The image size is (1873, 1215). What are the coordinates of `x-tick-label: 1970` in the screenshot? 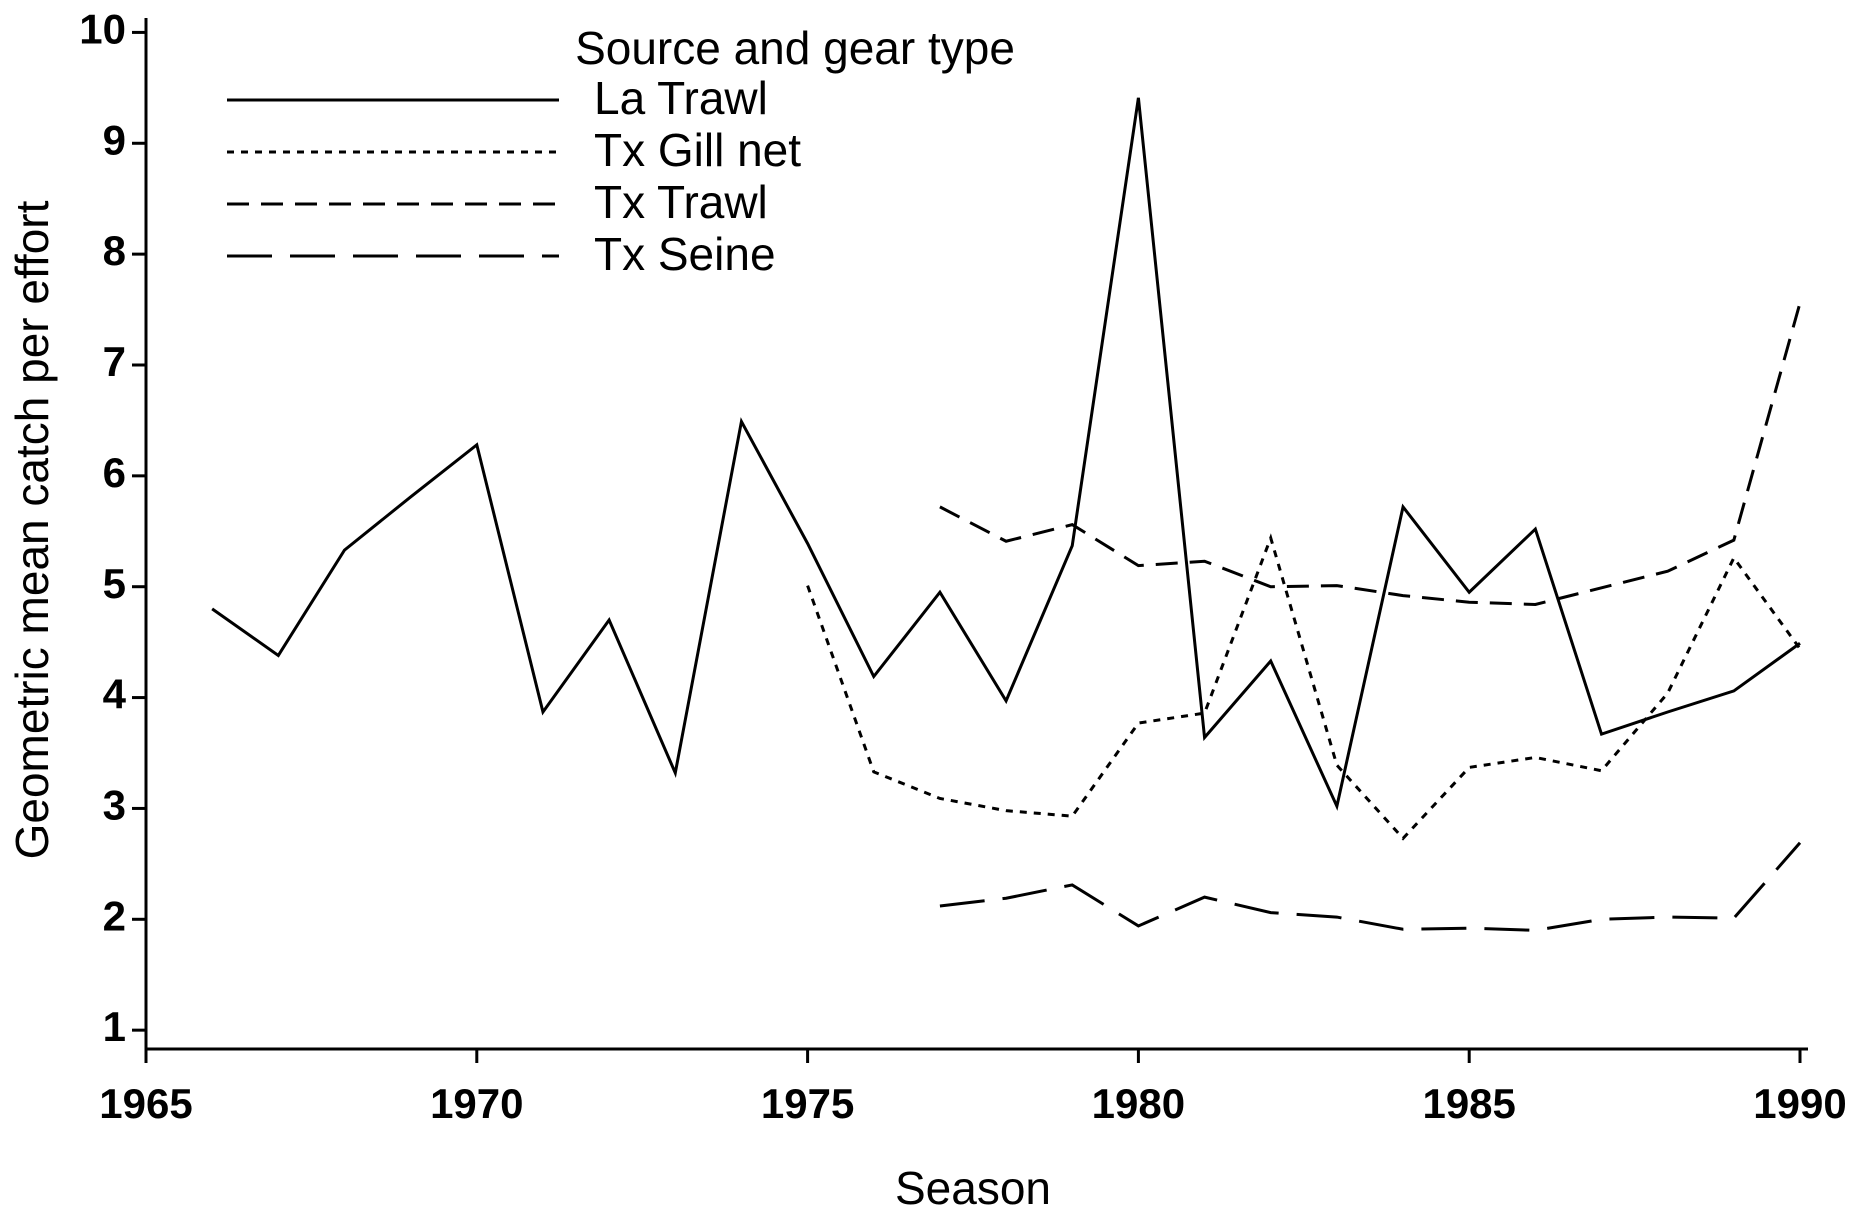 It's located at (476, 1103).